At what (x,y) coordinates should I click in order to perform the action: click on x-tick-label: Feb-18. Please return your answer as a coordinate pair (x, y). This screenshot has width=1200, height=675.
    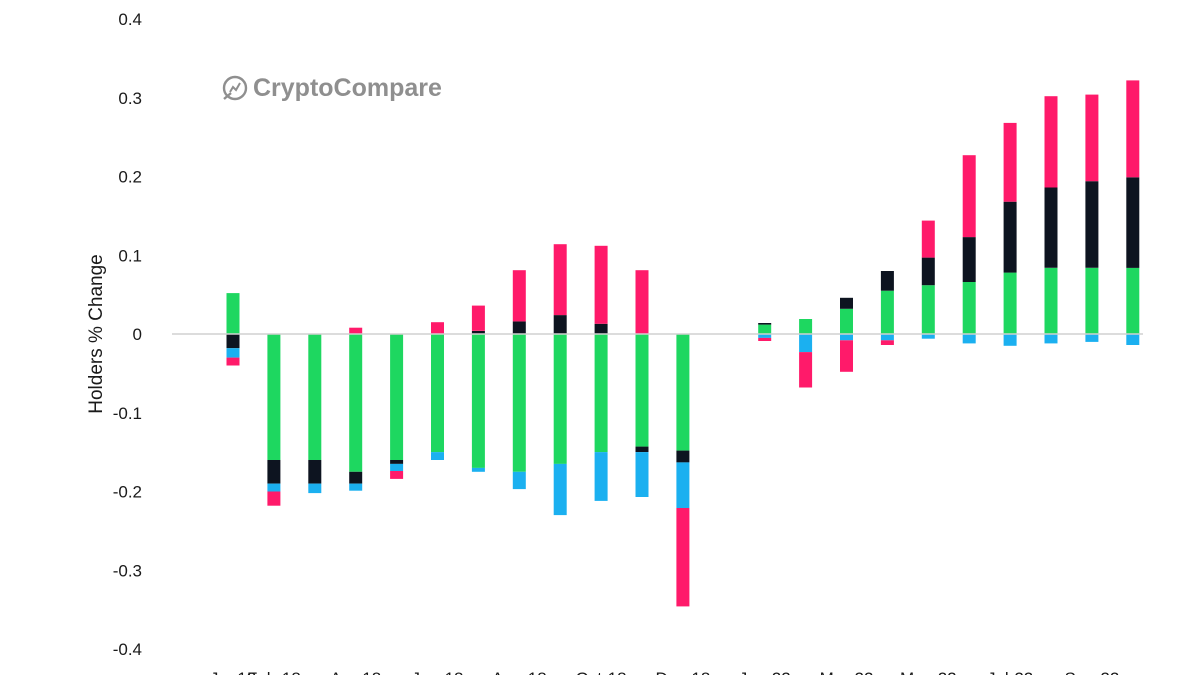
    Looking at the image, I should click on (274, 672).